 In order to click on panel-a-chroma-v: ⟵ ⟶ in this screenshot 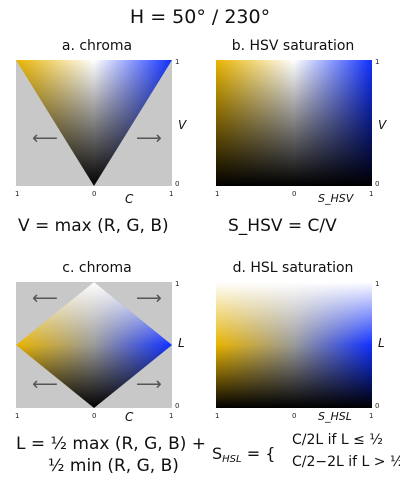, I will do `click(94, 123)`.